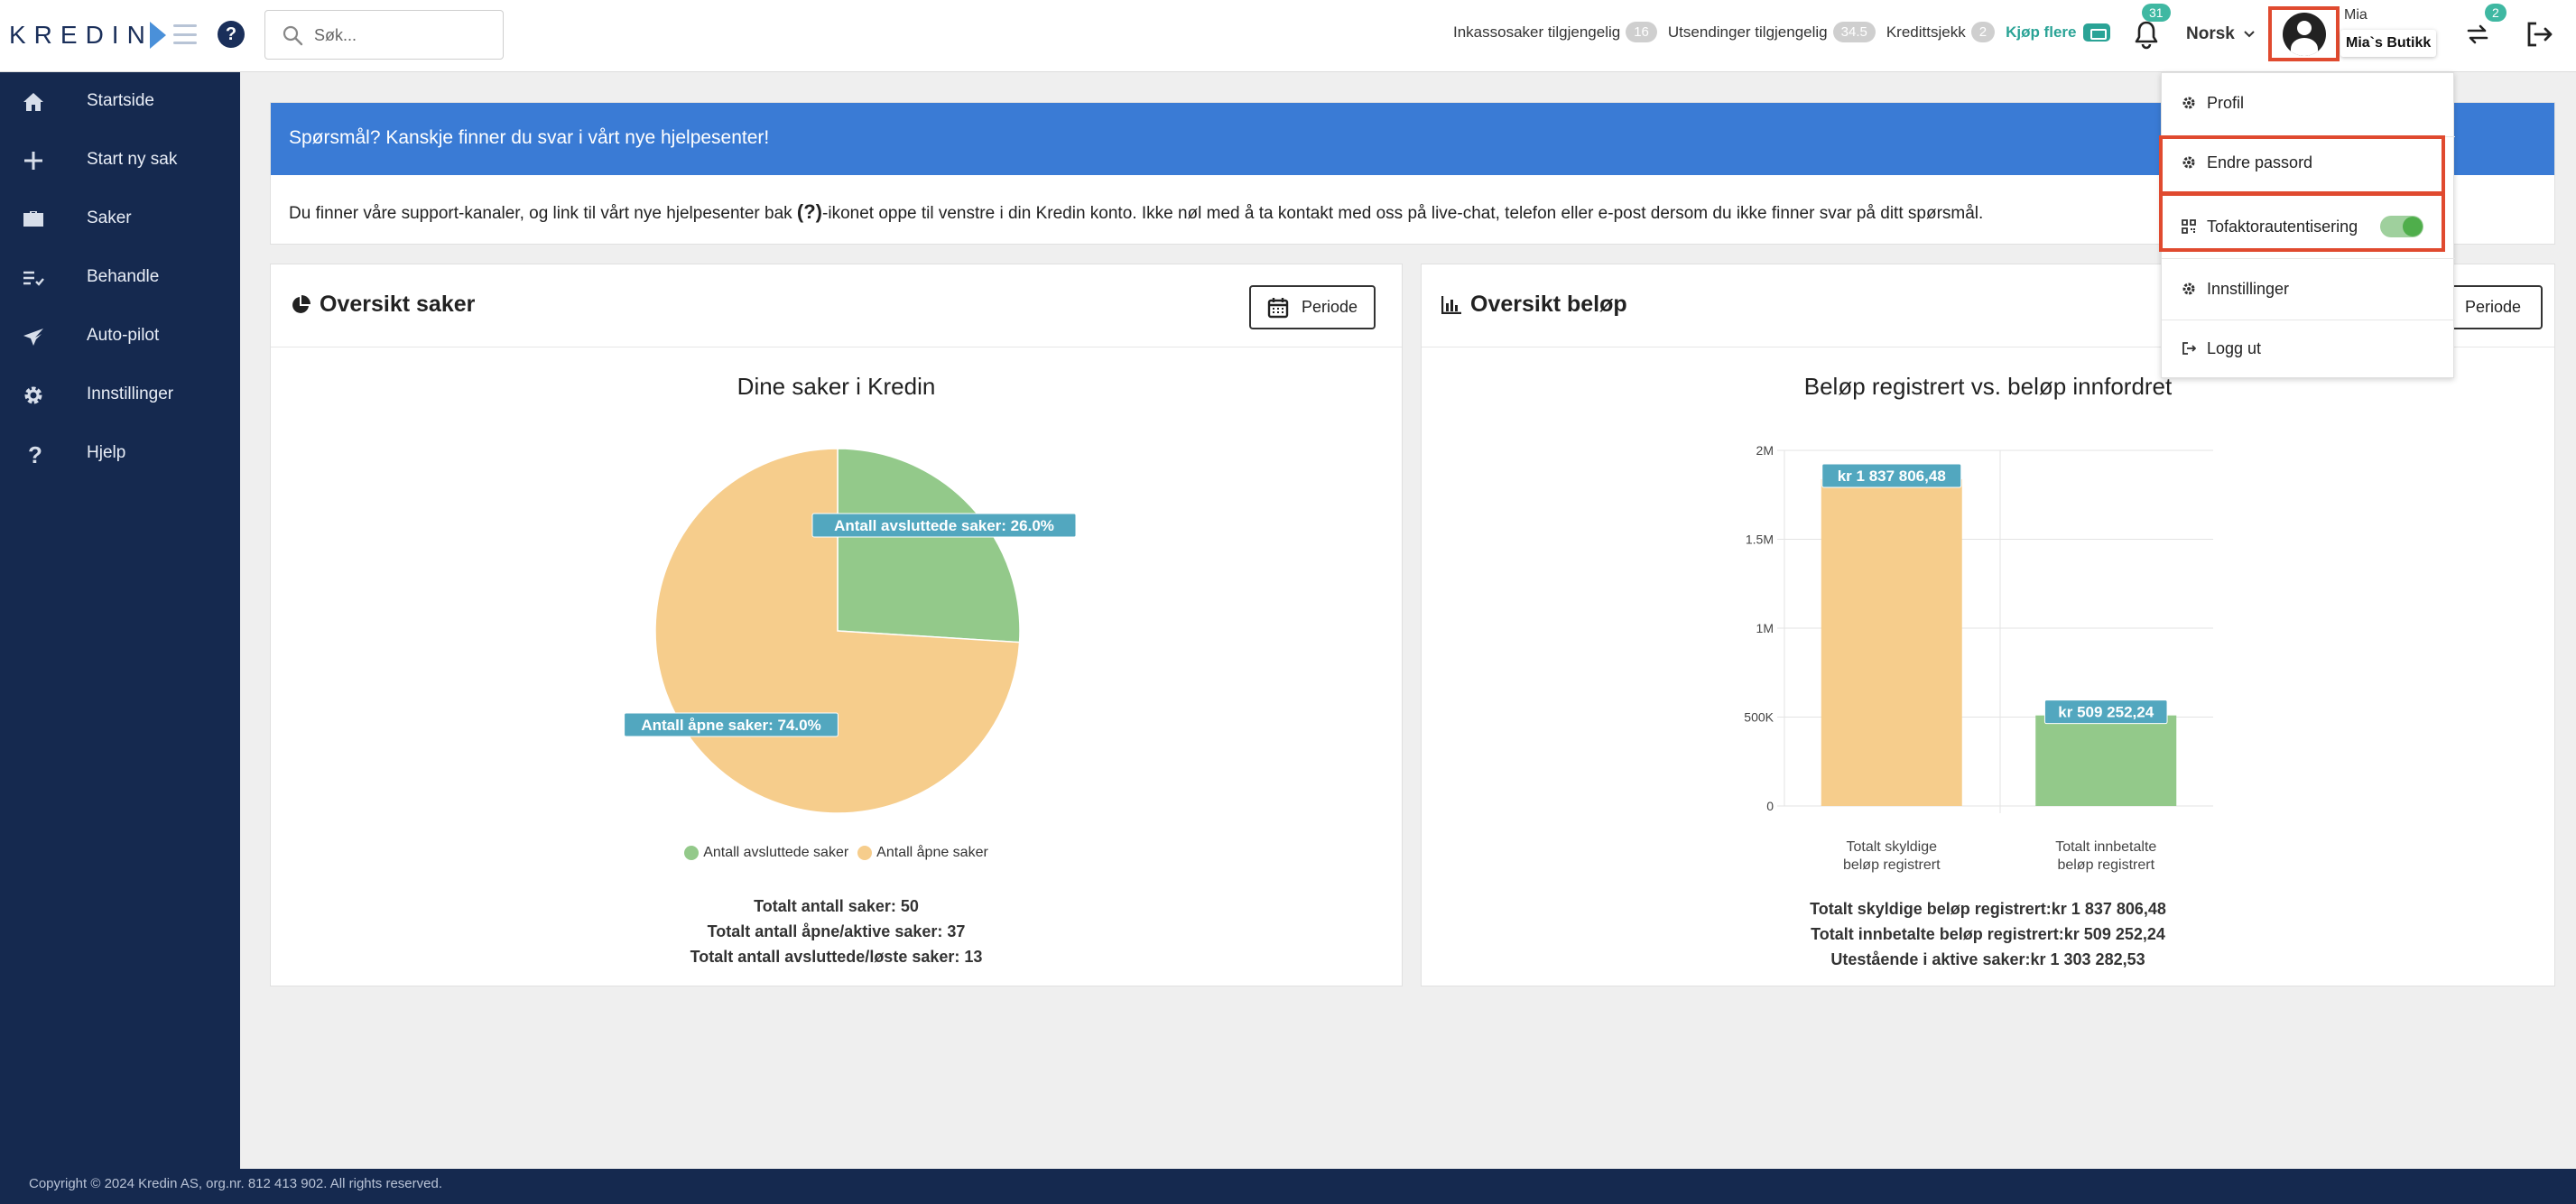  I want to click on bar-data-label: kr 1 837 806,48, so click(1892, 477).